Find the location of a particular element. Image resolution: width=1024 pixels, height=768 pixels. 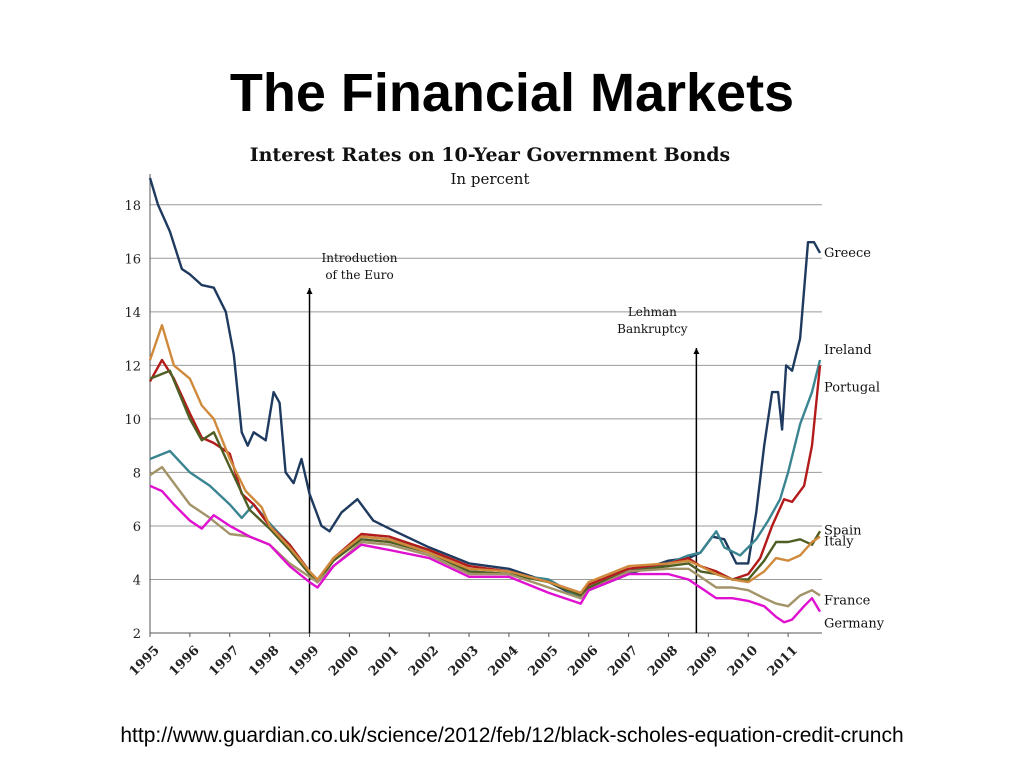

annotation-label: Lehman is located at coordinates (652, 312).